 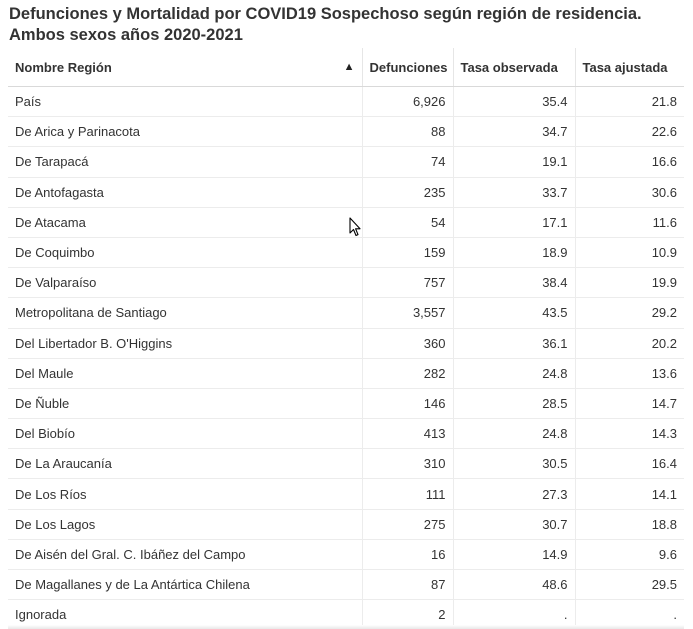 I want to click on cell-tasa-ajustada: 22.6, so click(x=629, y=132).